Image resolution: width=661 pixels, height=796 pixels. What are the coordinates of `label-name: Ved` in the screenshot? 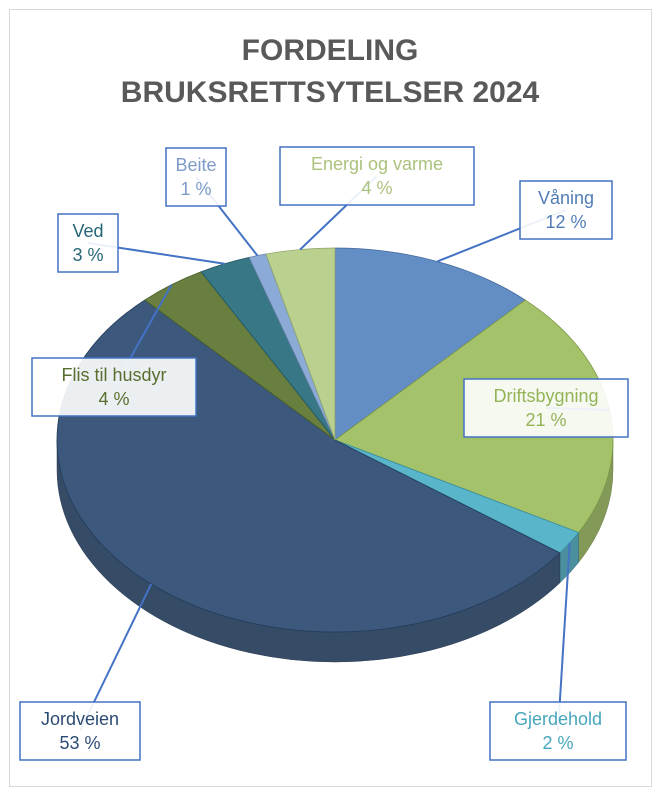 It's located at (87, 231).